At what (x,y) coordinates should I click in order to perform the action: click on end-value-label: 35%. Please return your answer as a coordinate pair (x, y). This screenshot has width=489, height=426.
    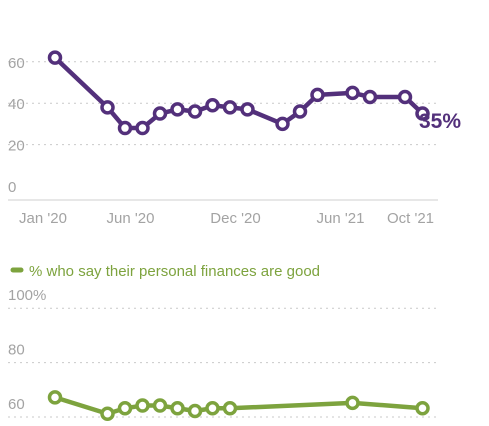
    Looking at the image, I should click on (440, 121).